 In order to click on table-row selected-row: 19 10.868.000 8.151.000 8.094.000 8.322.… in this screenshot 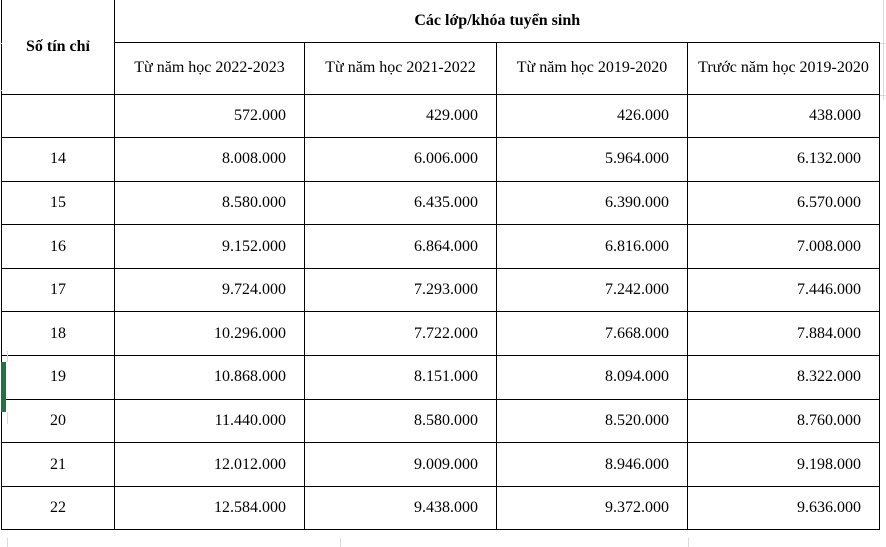, I will do `click(440, 377)`.